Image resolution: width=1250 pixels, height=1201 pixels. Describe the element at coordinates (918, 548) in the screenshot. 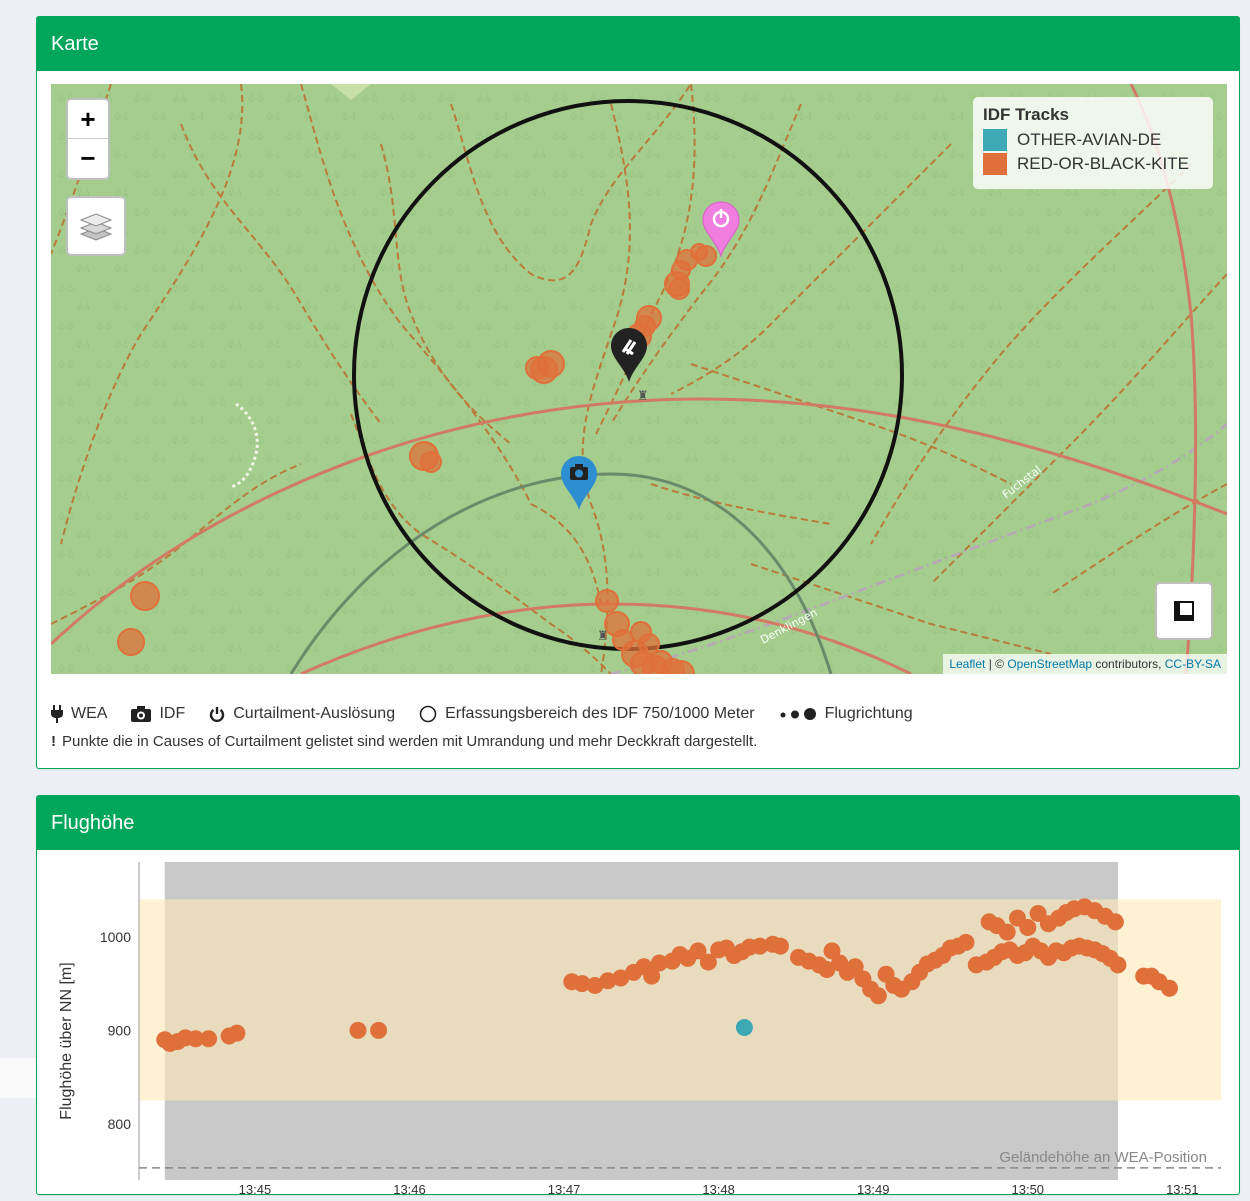

I see `road` at that location.